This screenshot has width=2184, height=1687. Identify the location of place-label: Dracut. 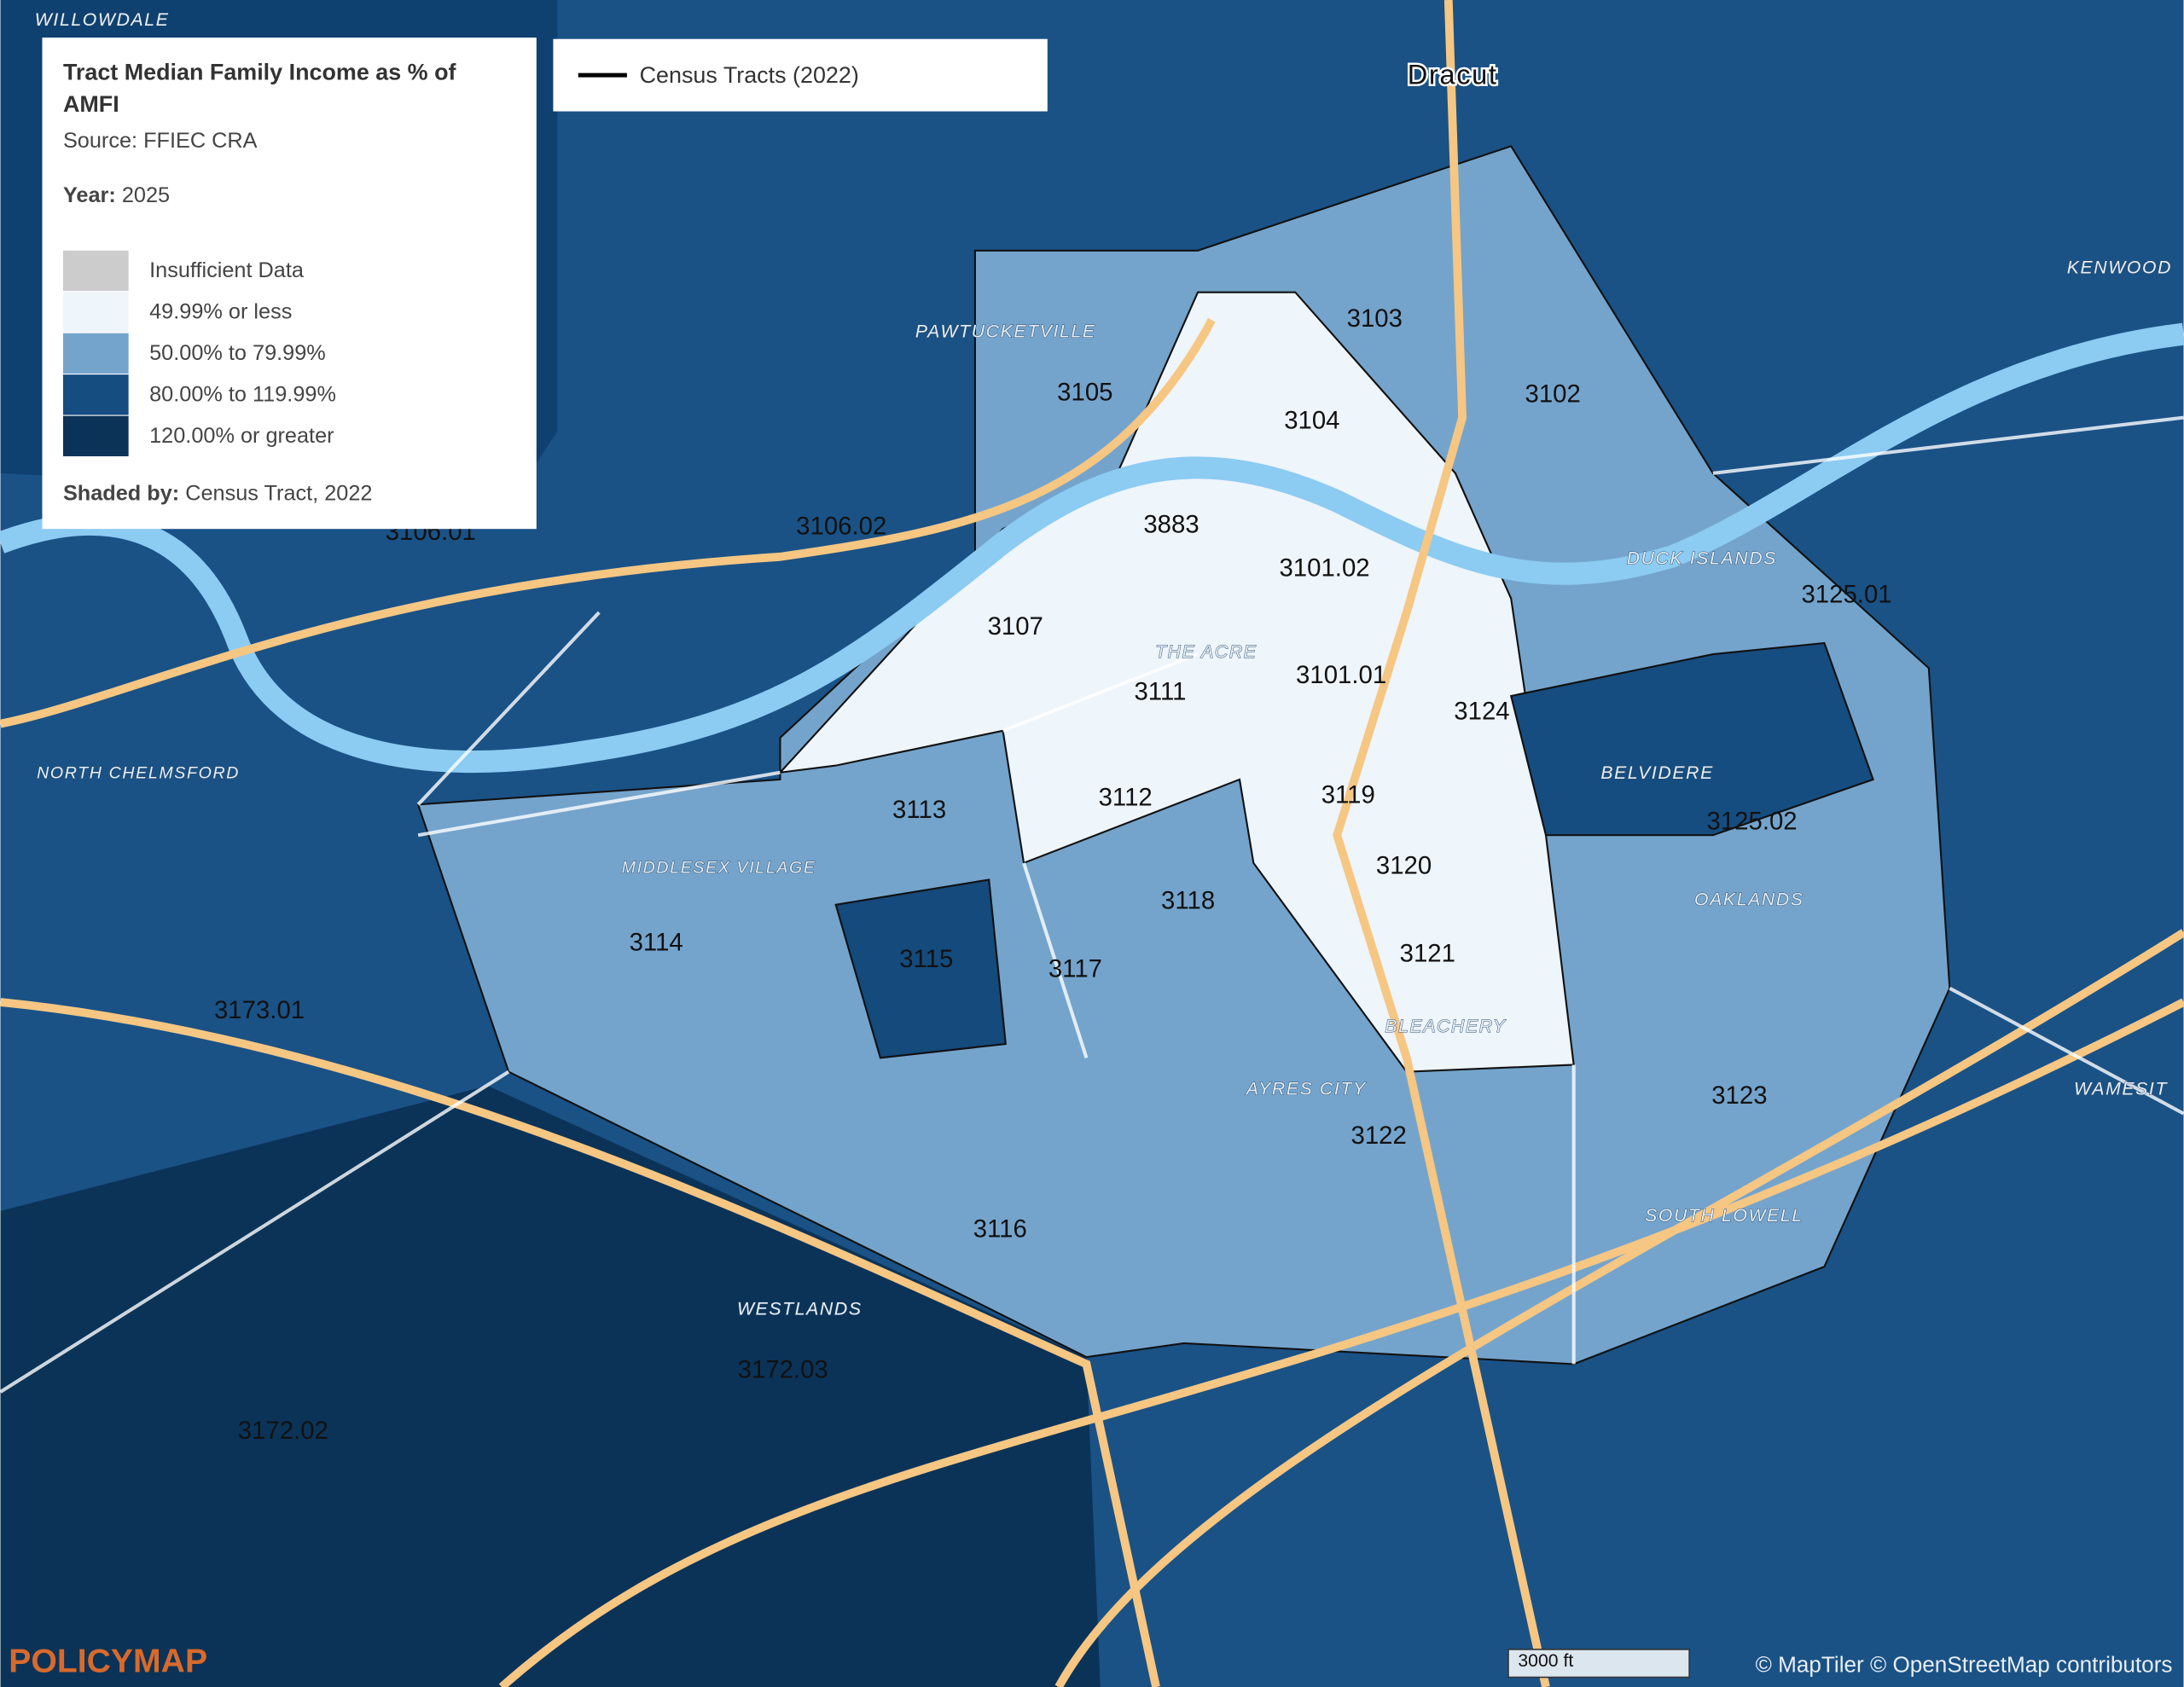
(1453, 74).